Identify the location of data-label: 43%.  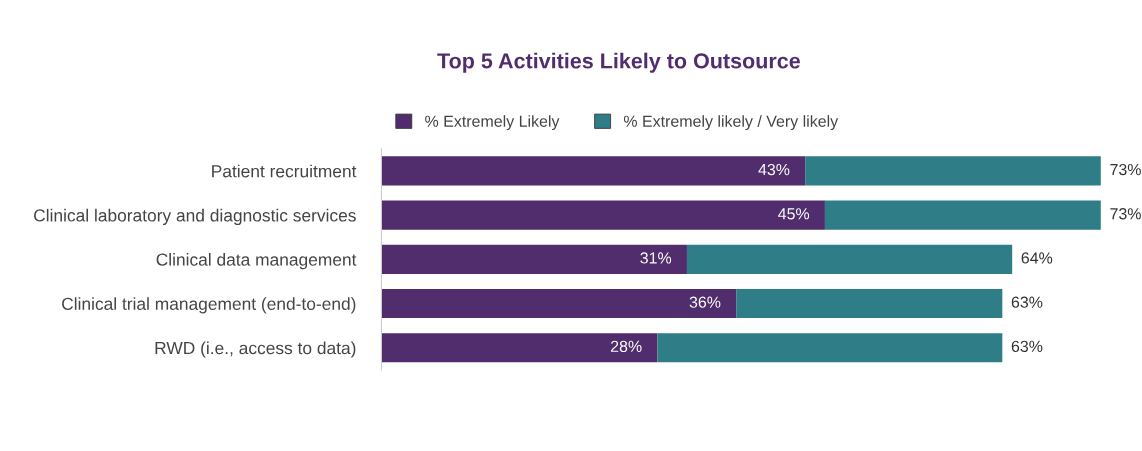
(774, 169).